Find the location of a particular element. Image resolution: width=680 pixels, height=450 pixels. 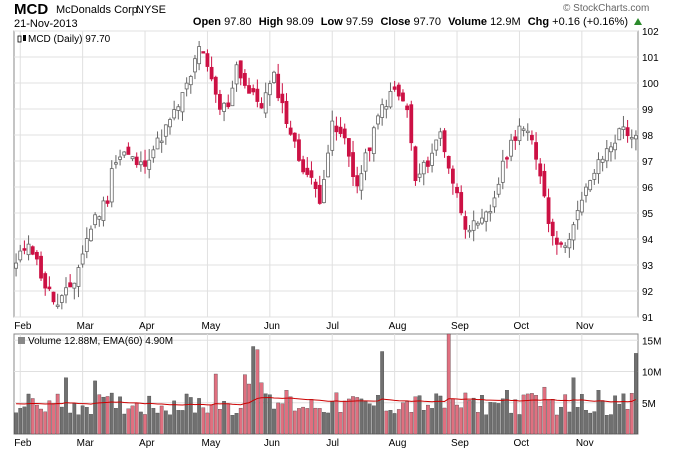

up-arrow-icon is located at coordinates (638, 21).